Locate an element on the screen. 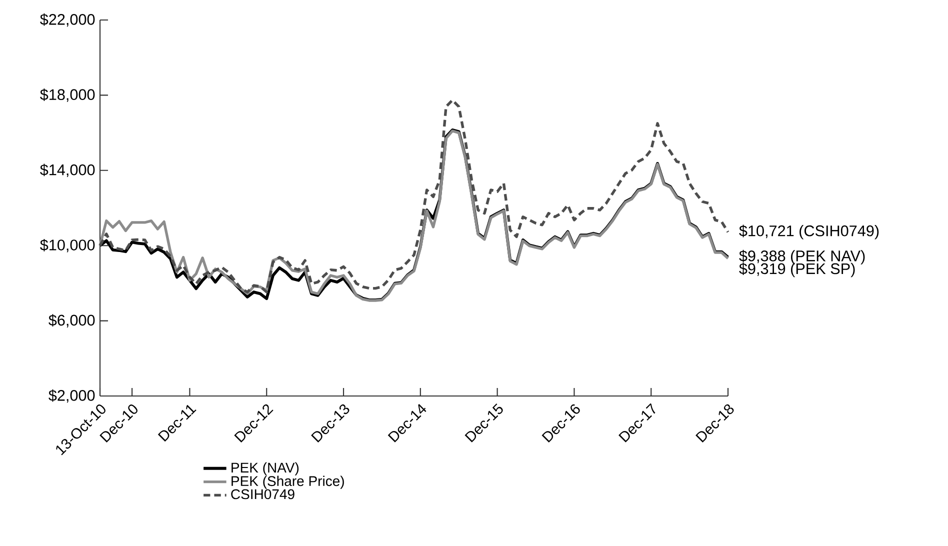  y-tick-label: $10,000 is located at coordinates (67, 245).